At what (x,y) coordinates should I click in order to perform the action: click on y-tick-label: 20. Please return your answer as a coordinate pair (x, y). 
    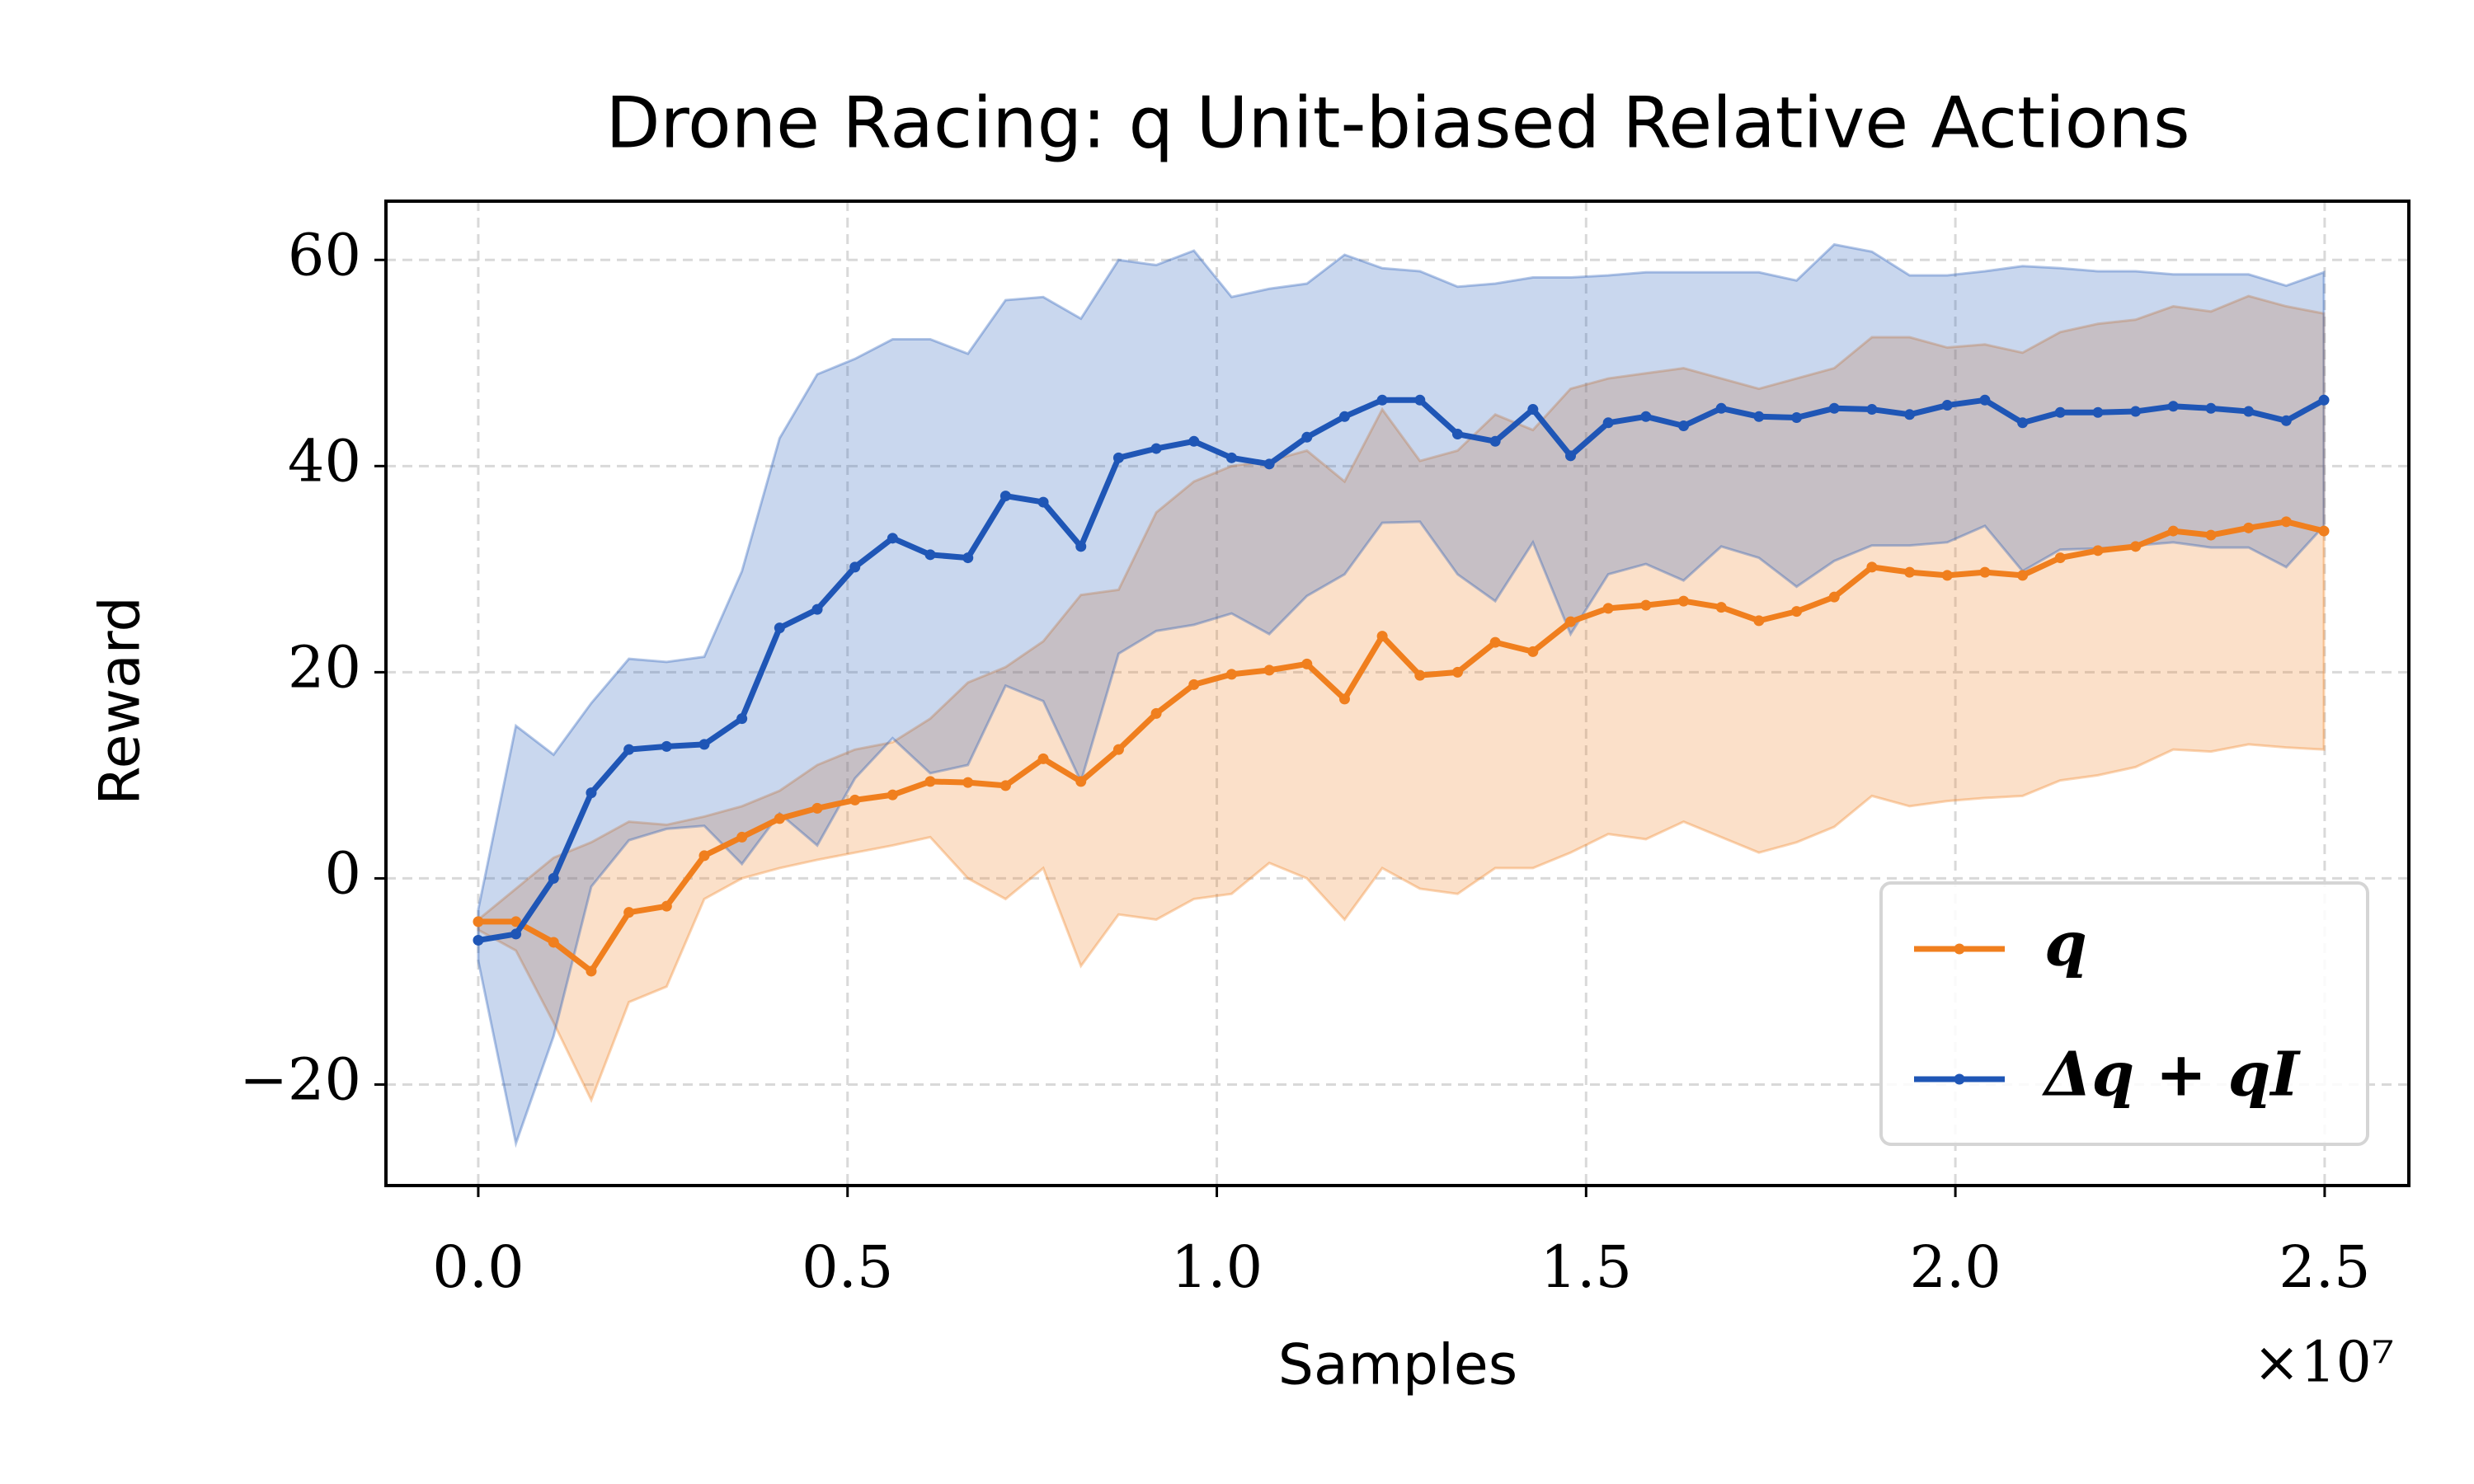
    Looking at the image, I should click on (324, 667).